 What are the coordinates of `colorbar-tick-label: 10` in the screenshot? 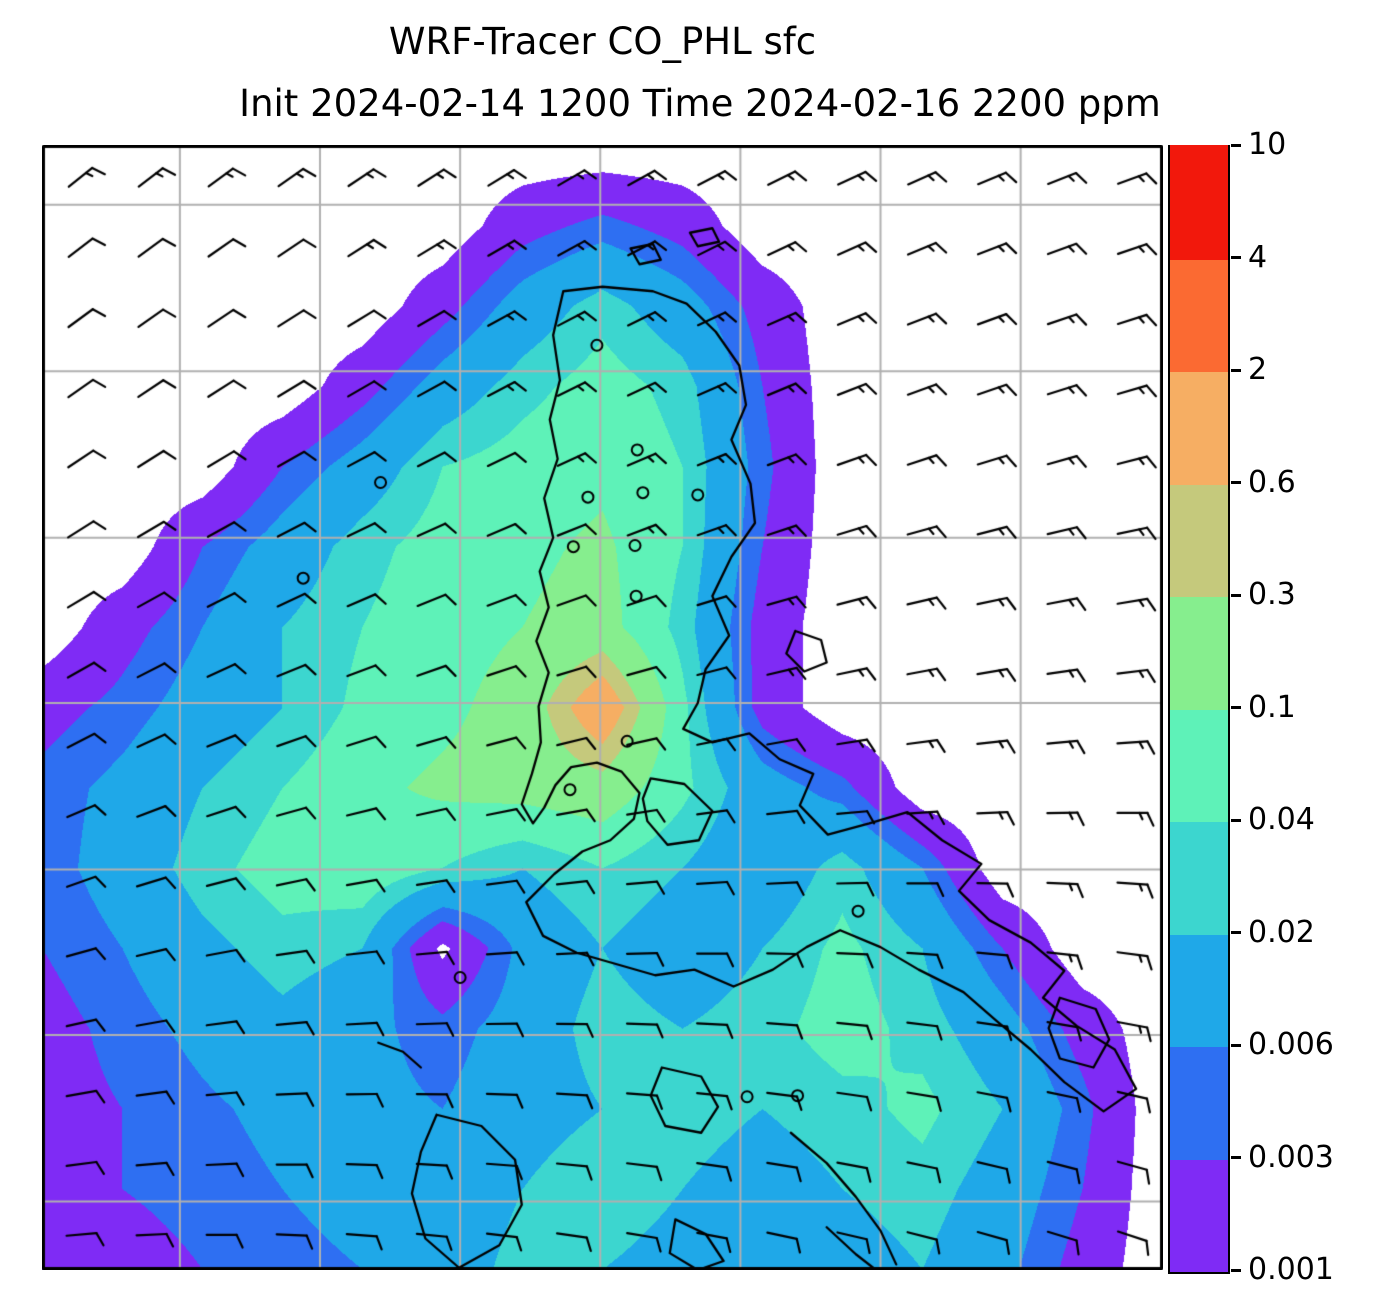 It's located at (1267, 144).